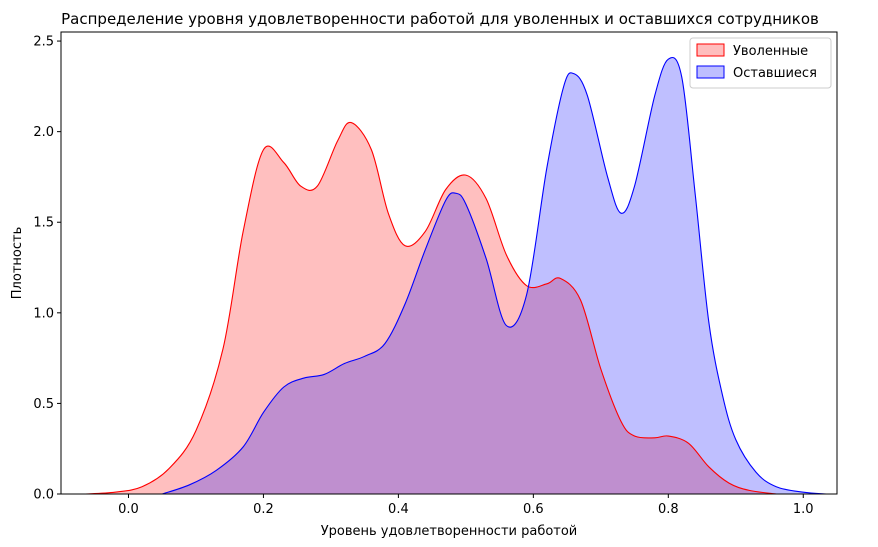 This screenshot has width=878, height=547. Describe the element at coordinates (43, 313) in the screenshot. I see `y-tick-label: 1.0` at that location.